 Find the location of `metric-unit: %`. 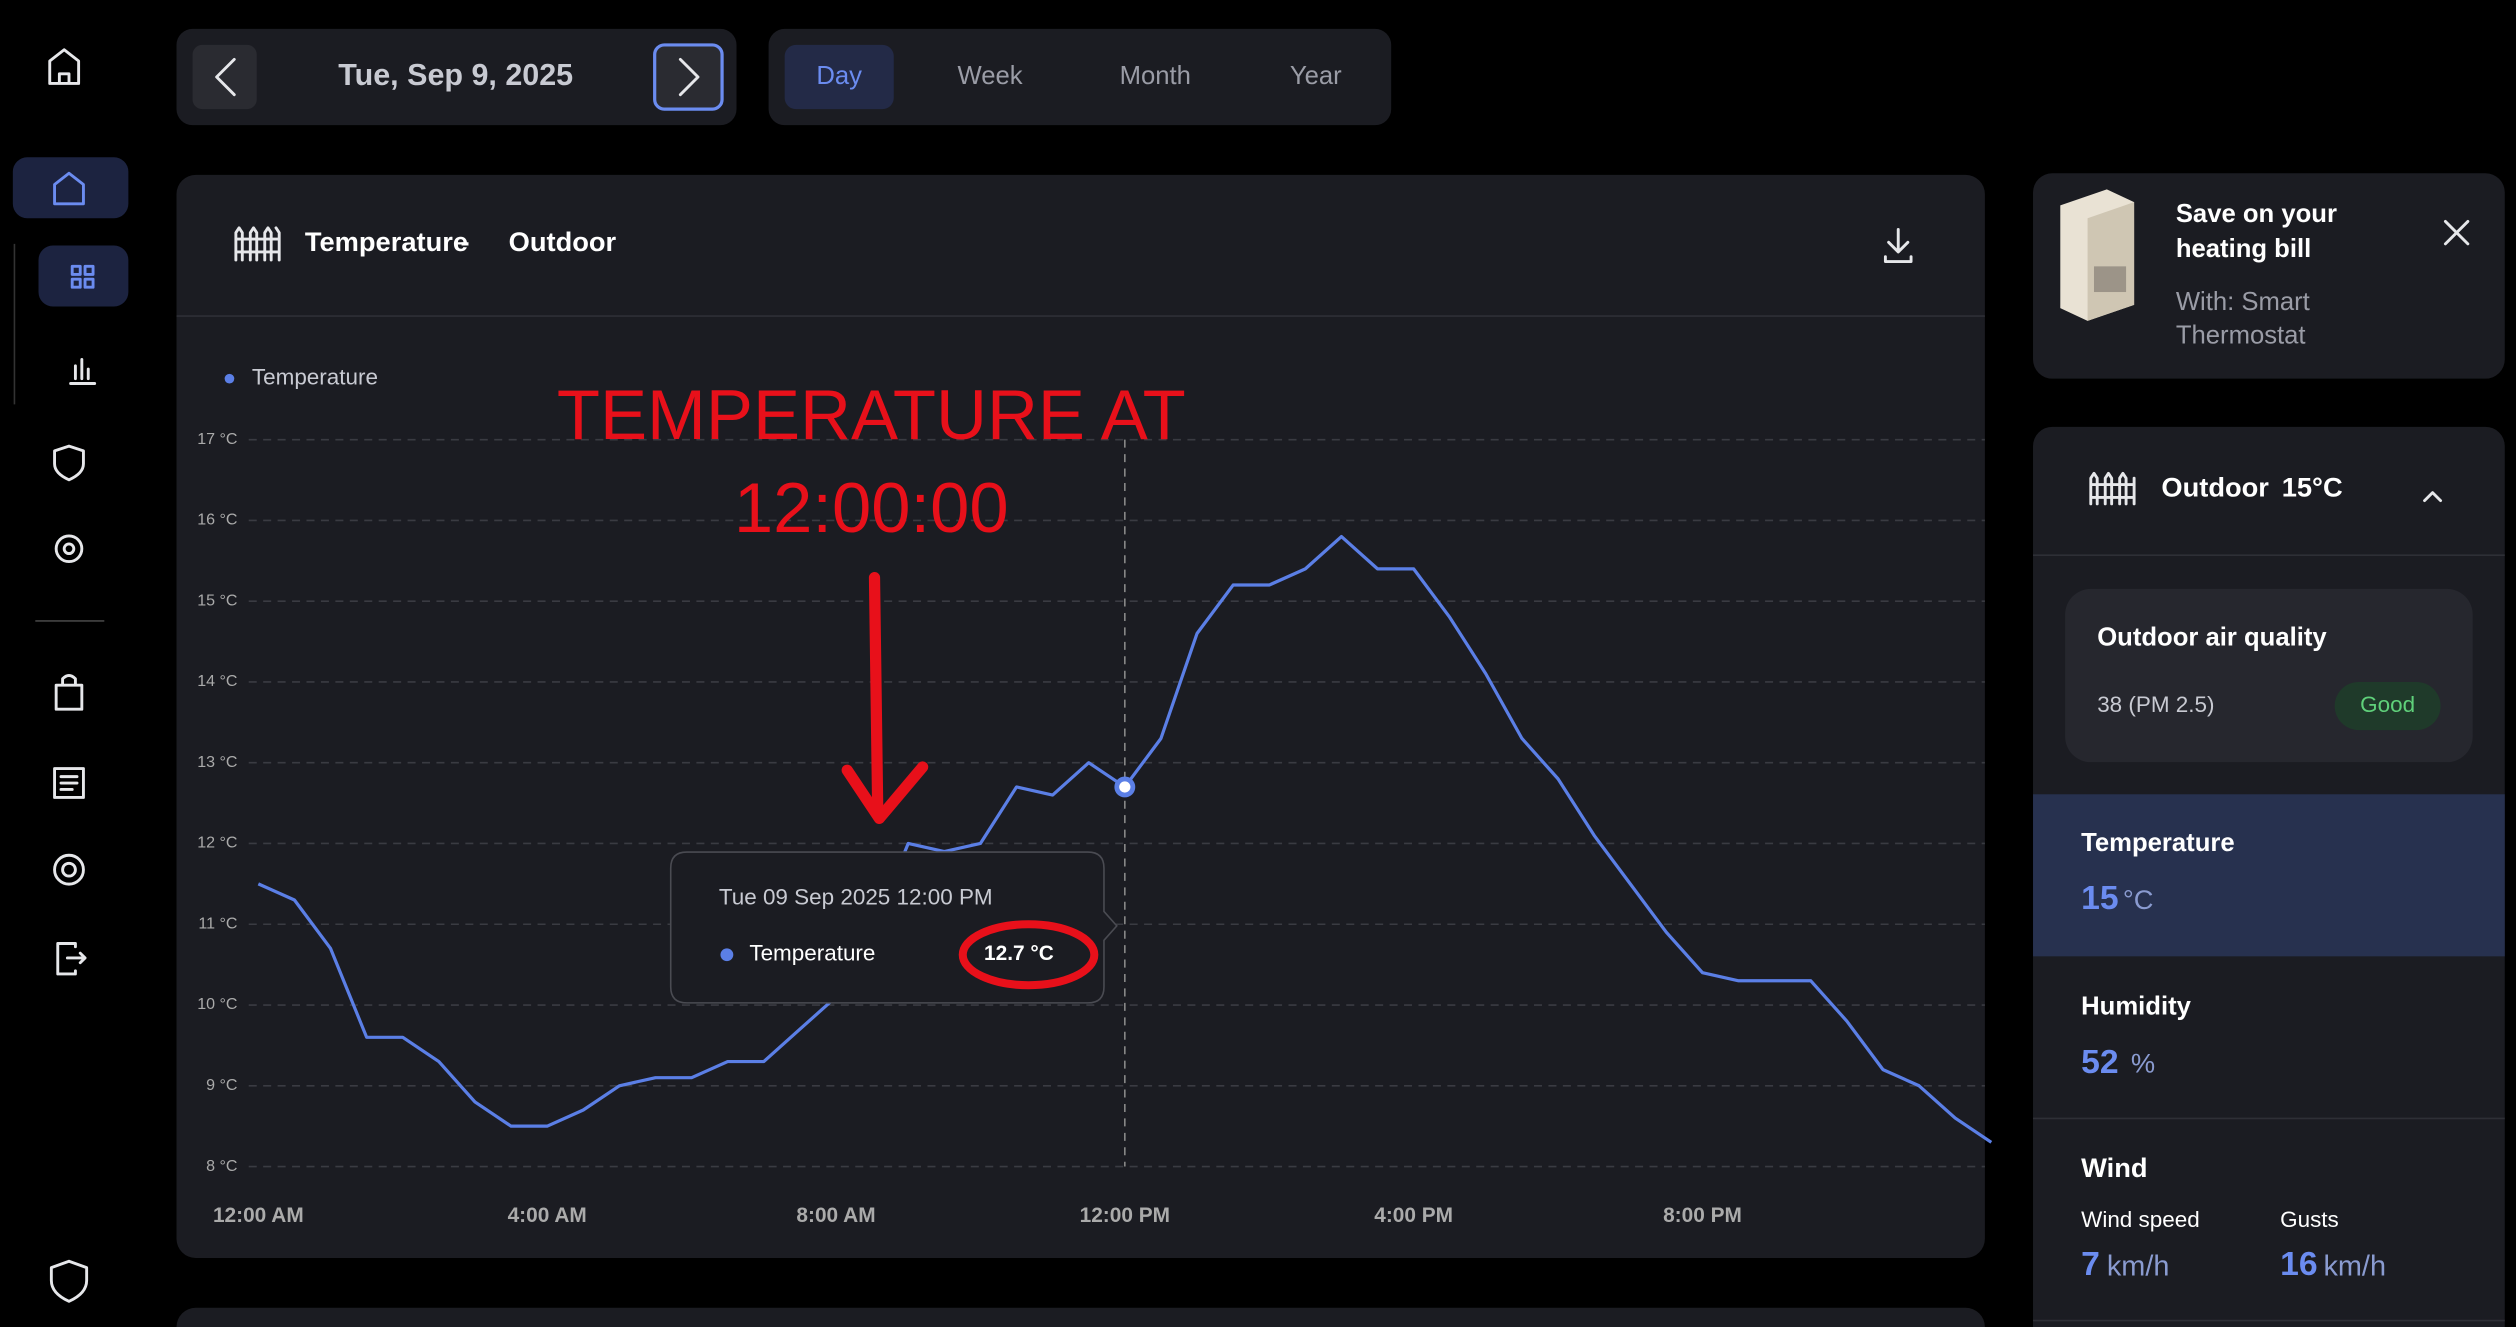

metric-unit: % is located at coordinates (2143, 1063).